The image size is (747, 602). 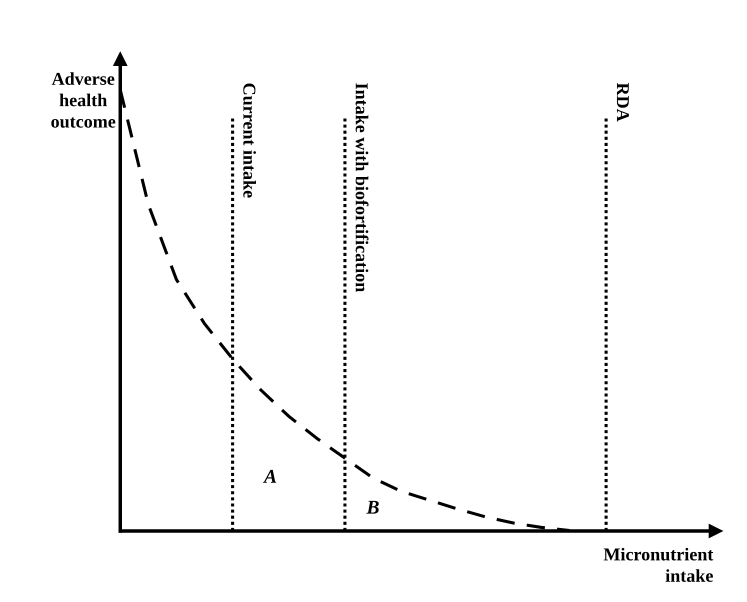 I want to click on y-axis-title: Adverse health outcome, so click(x=83, y=100).